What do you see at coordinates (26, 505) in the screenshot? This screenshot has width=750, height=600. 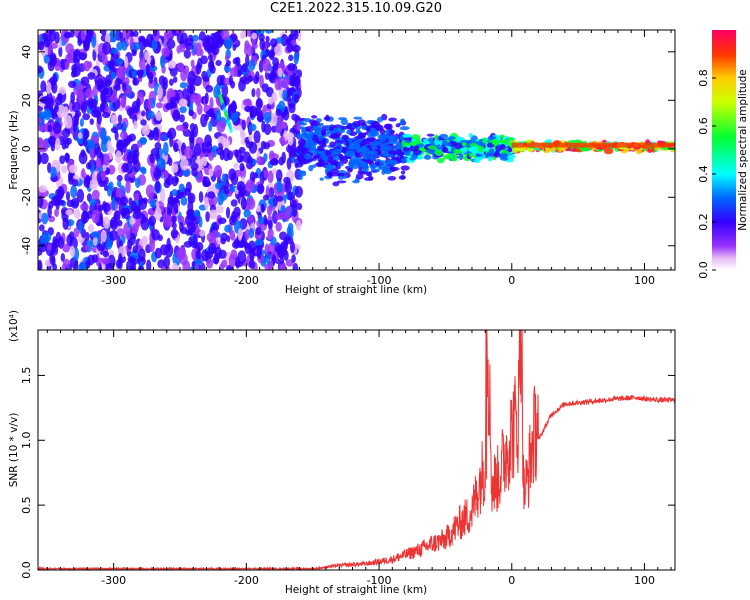 I see `snr-ytick-label: 0.5` at bounding box center [26, 505].